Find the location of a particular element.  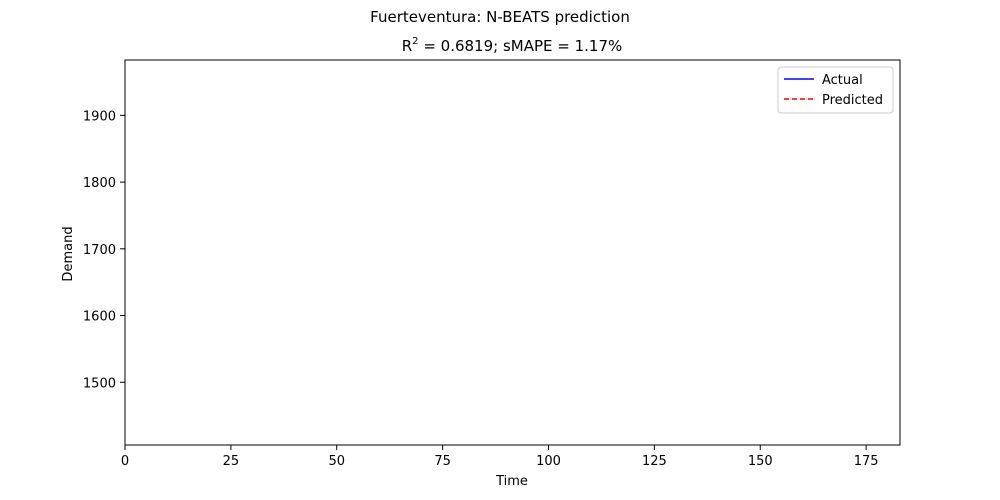

legend: Actual Predicted is located at coordinates (835, 90).